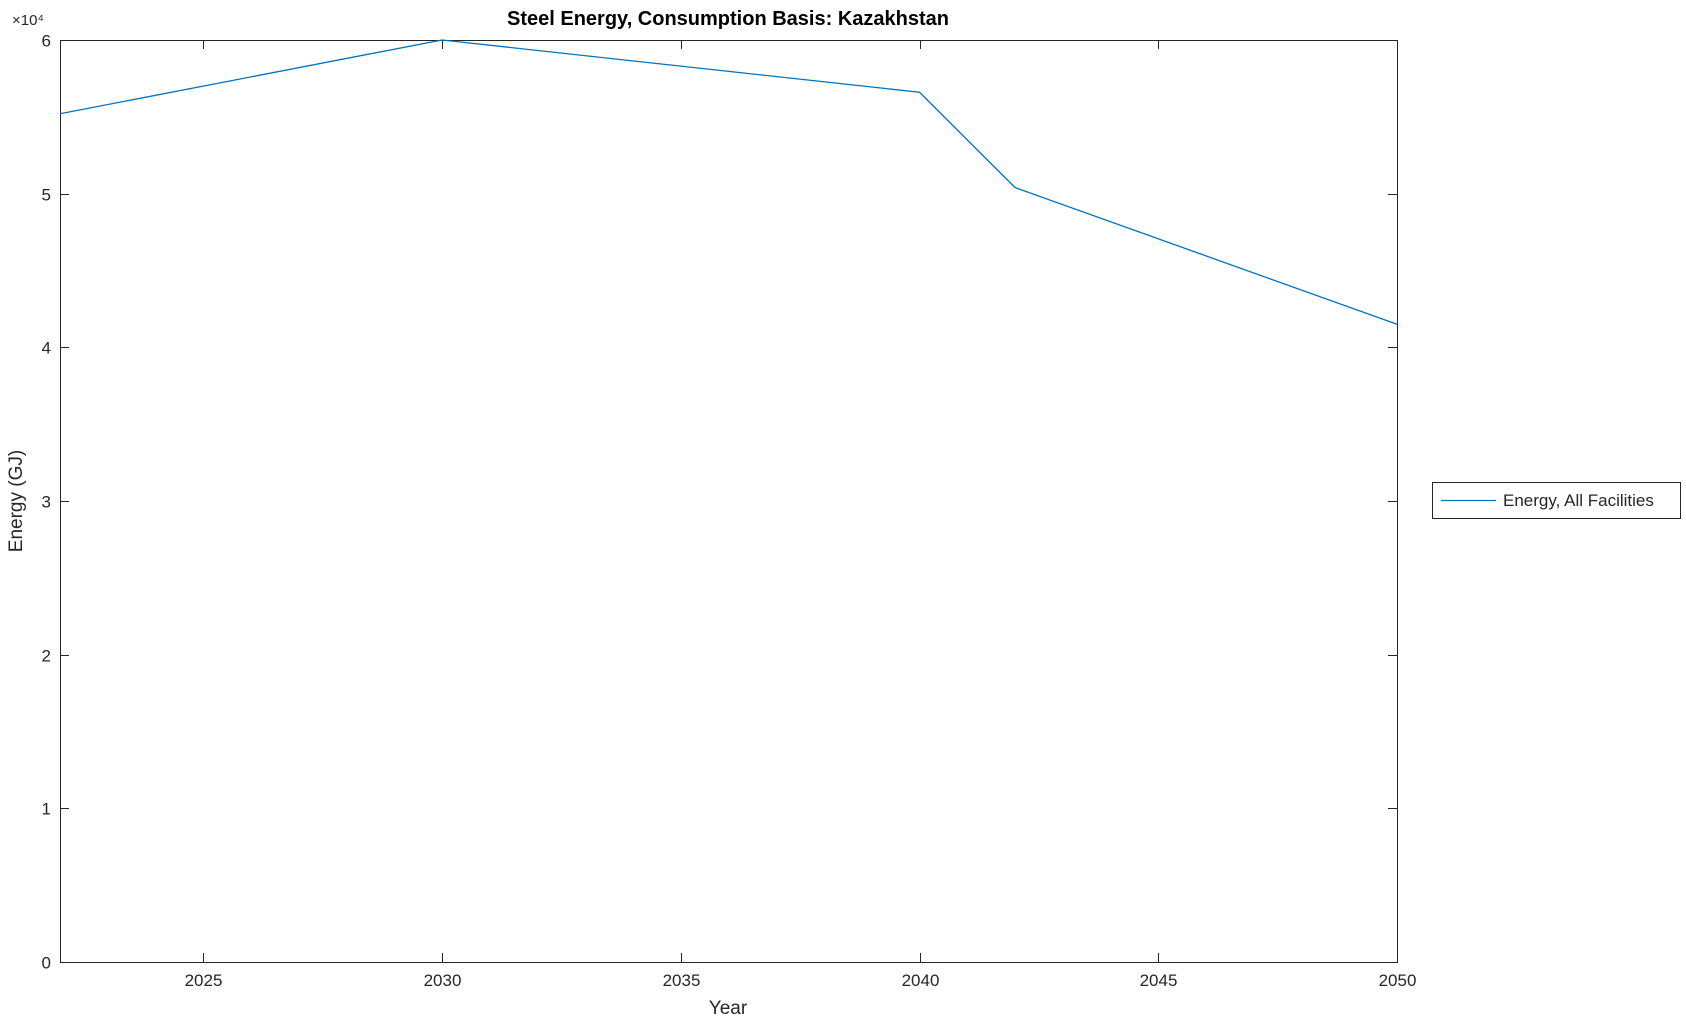 The height and width of the screenshot is (1023, 1686). I want to click on y-tick-label: 2, so click(46, 656).